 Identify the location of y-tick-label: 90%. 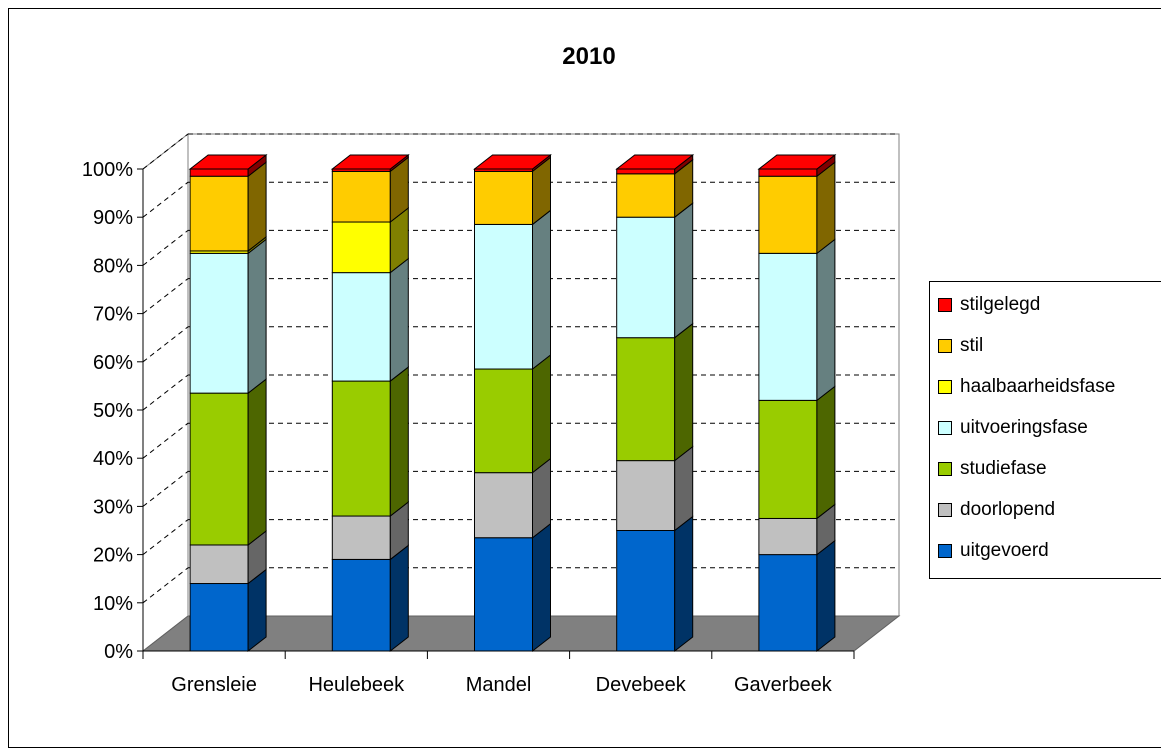
(113, 218).